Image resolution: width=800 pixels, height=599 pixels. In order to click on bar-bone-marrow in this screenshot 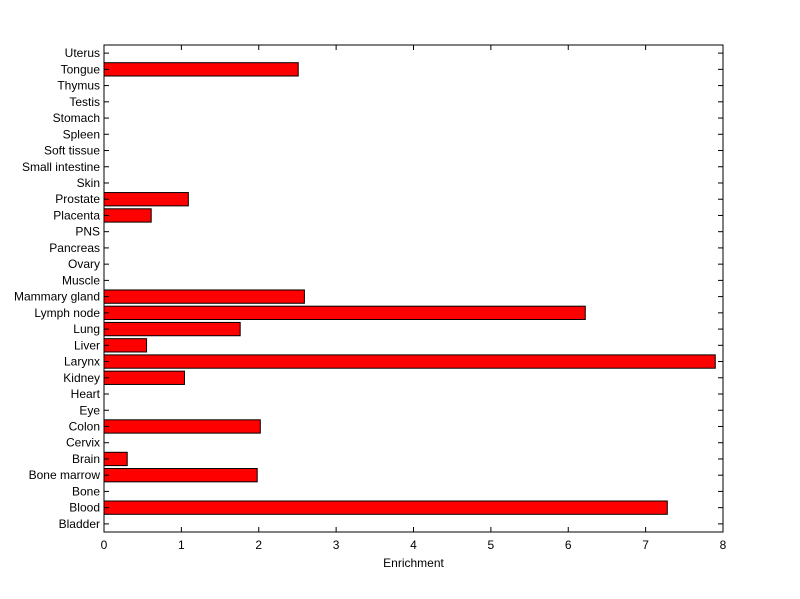, I will do `click(180, 475)`.